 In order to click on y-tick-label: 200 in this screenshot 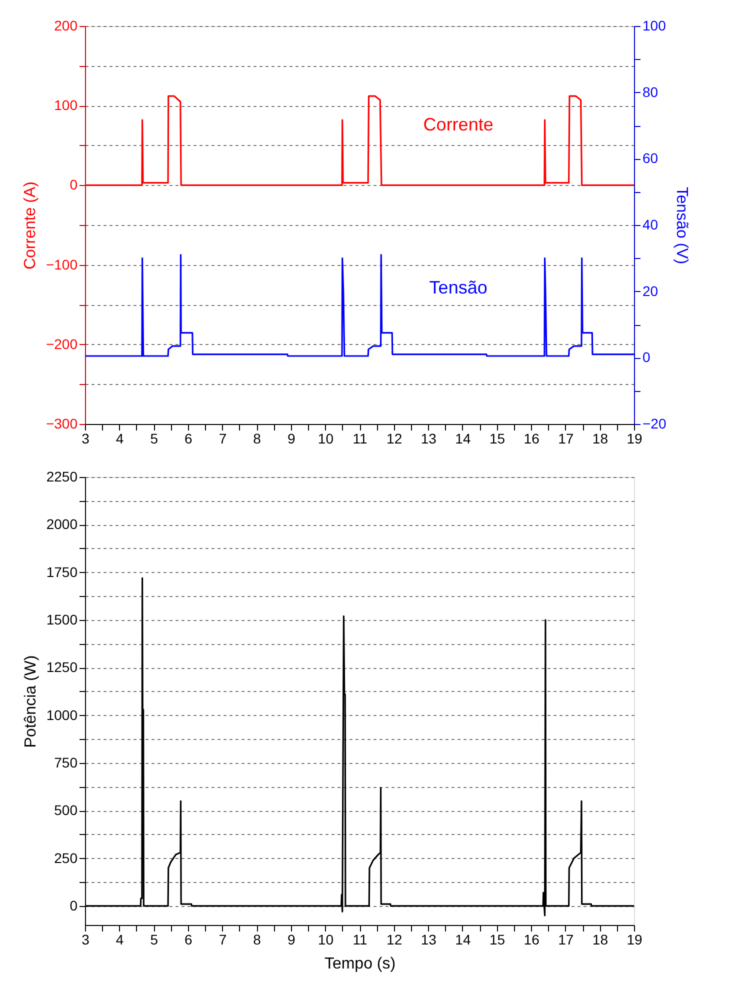, I will do `click(66, 26)`.